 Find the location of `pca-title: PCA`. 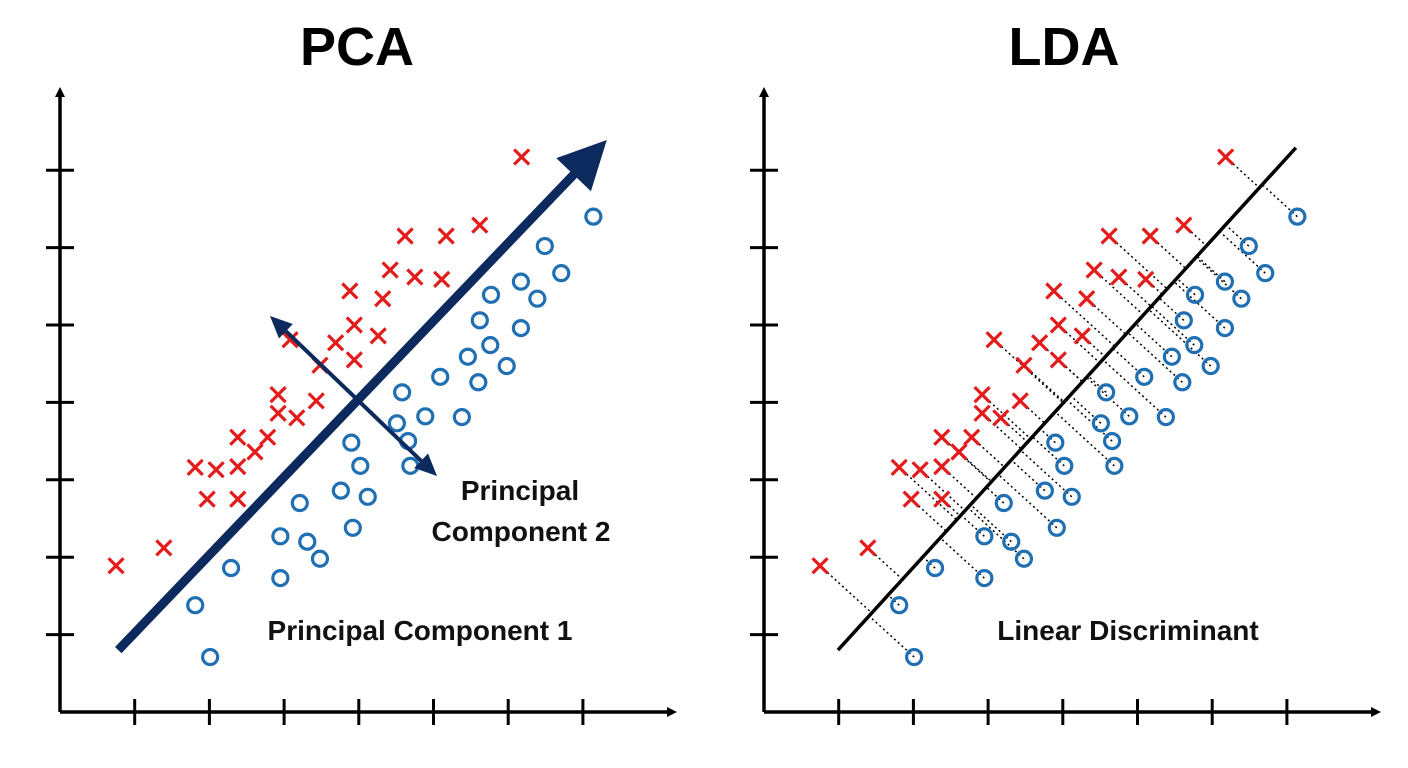

pca-title: PCA is located at coordinates (357, 47).